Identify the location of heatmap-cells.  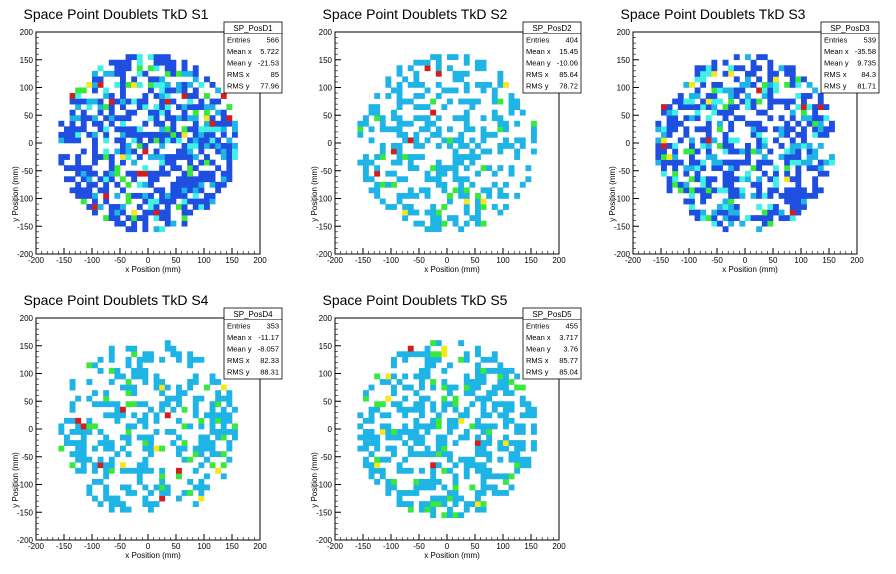
(447, 143).